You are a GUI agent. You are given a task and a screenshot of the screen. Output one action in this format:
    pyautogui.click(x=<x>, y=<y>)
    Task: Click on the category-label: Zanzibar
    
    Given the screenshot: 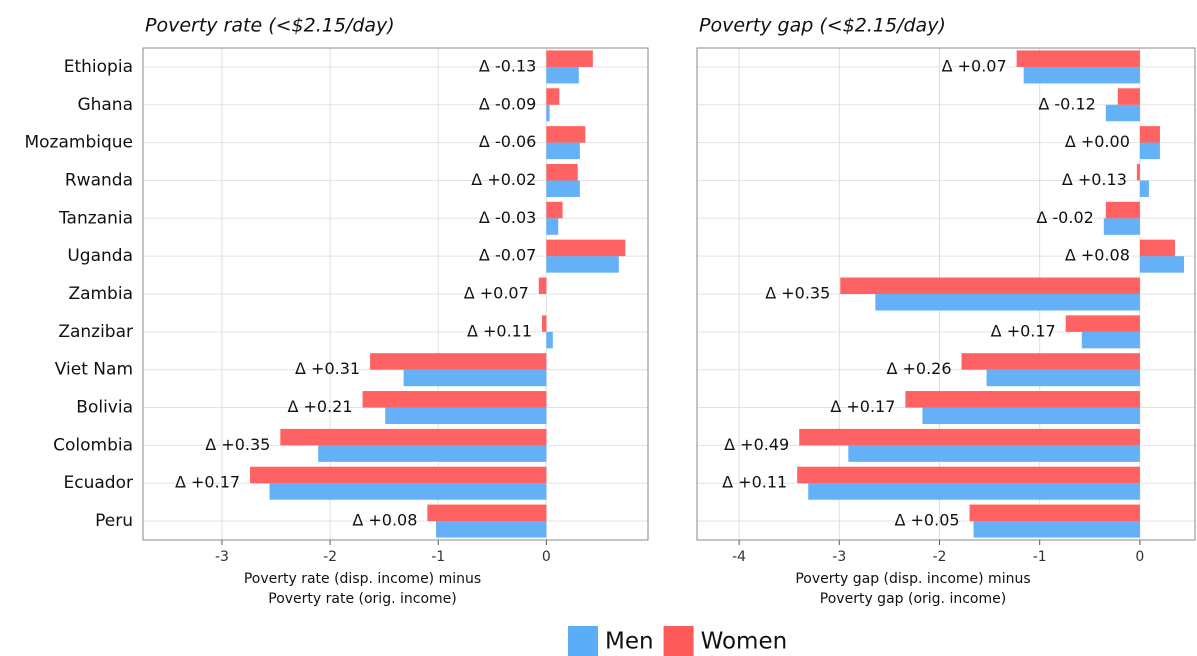 What is the action you would take?
    pyautogui.click(x=95, y=332)
    